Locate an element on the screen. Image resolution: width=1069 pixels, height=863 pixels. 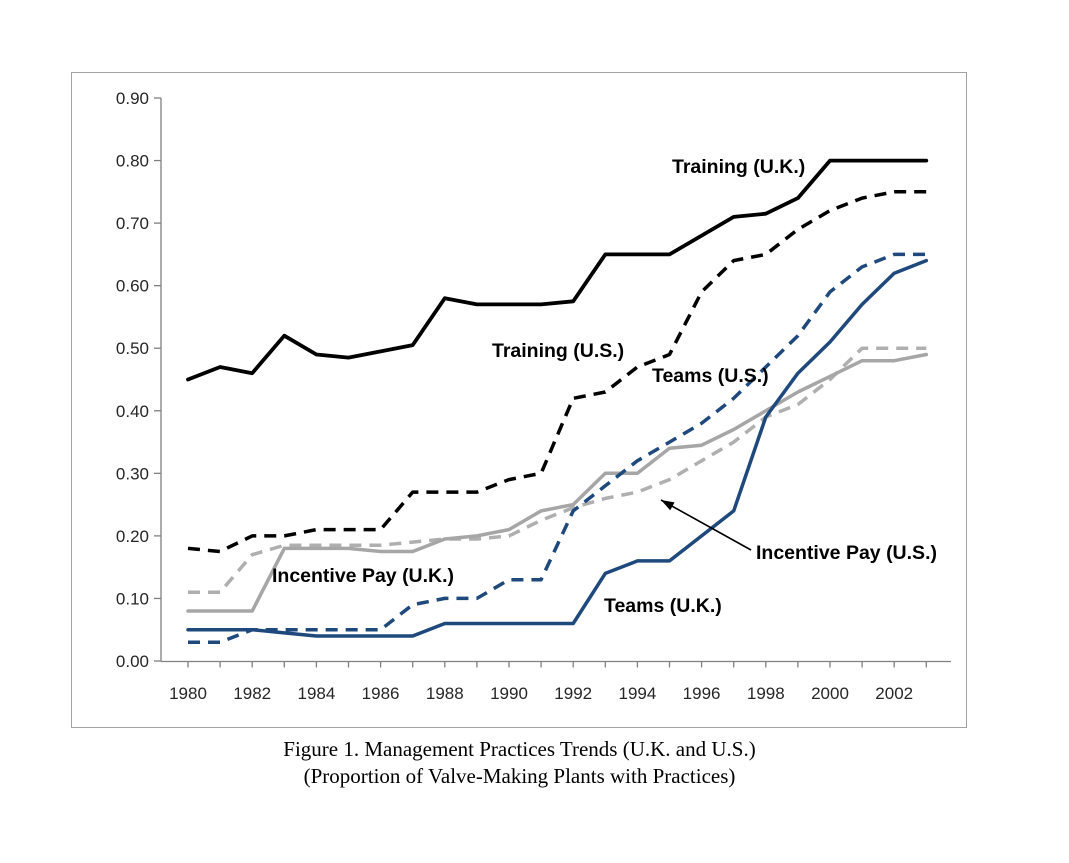
x-tick-label: 1990 is located at coordinates (509, 693).